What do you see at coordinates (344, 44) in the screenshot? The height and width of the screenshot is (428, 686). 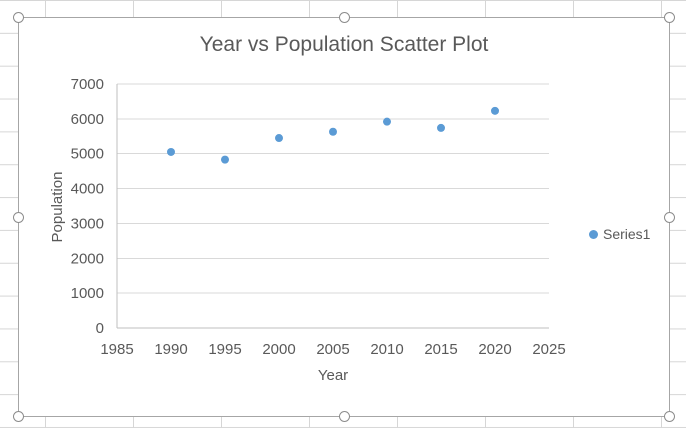 I see `chart-title: Year vs Population Scatter Plot` at bounding box center [344, 44].